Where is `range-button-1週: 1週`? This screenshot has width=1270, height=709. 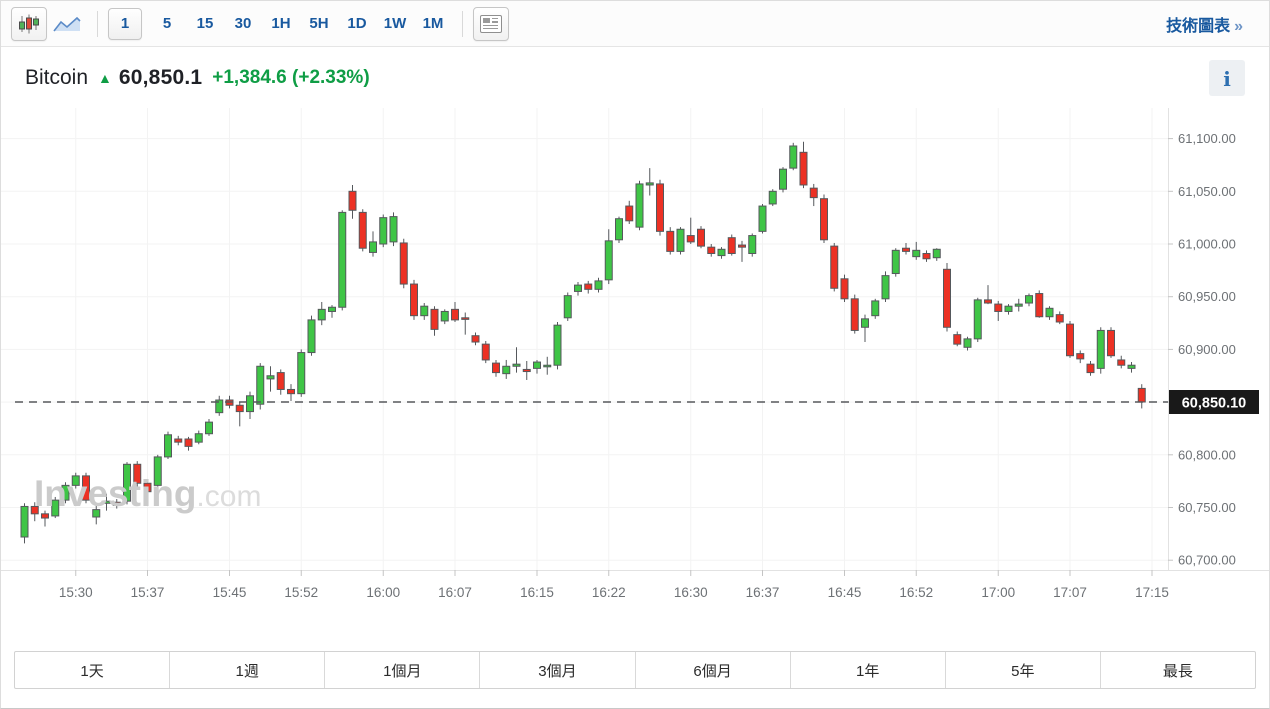 range-button-1週: 1週 is located at coordinates (248, 670).